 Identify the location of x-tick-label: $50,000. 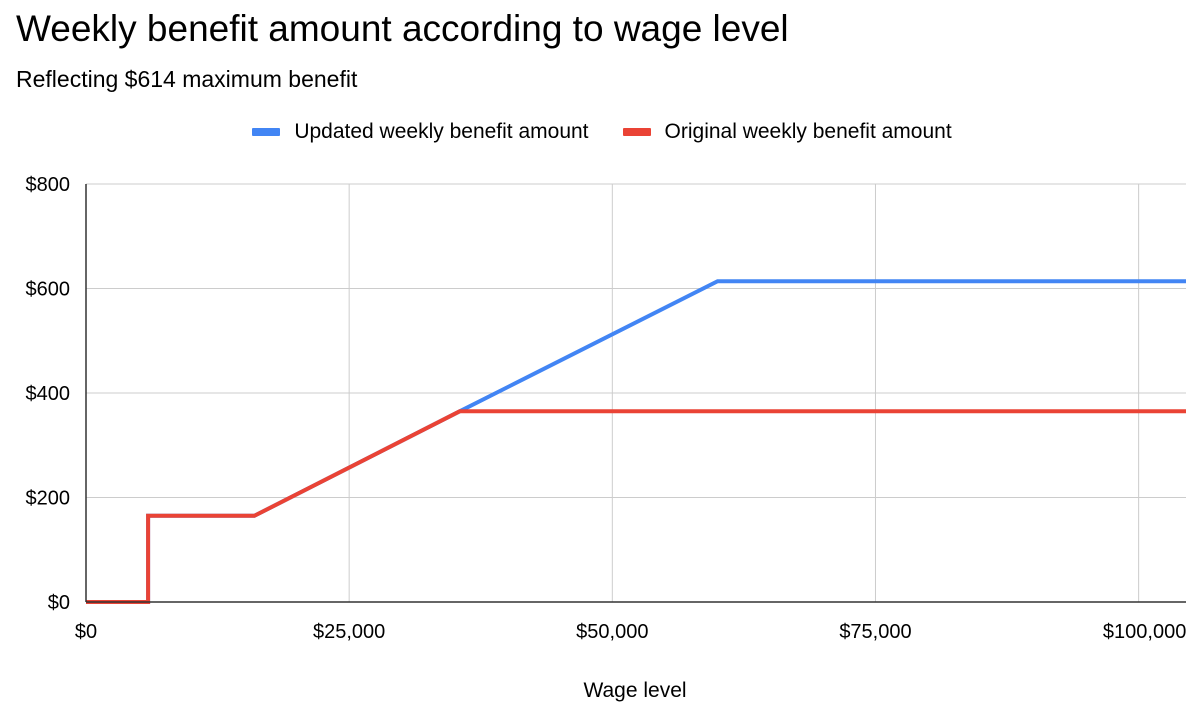
(612, 632).